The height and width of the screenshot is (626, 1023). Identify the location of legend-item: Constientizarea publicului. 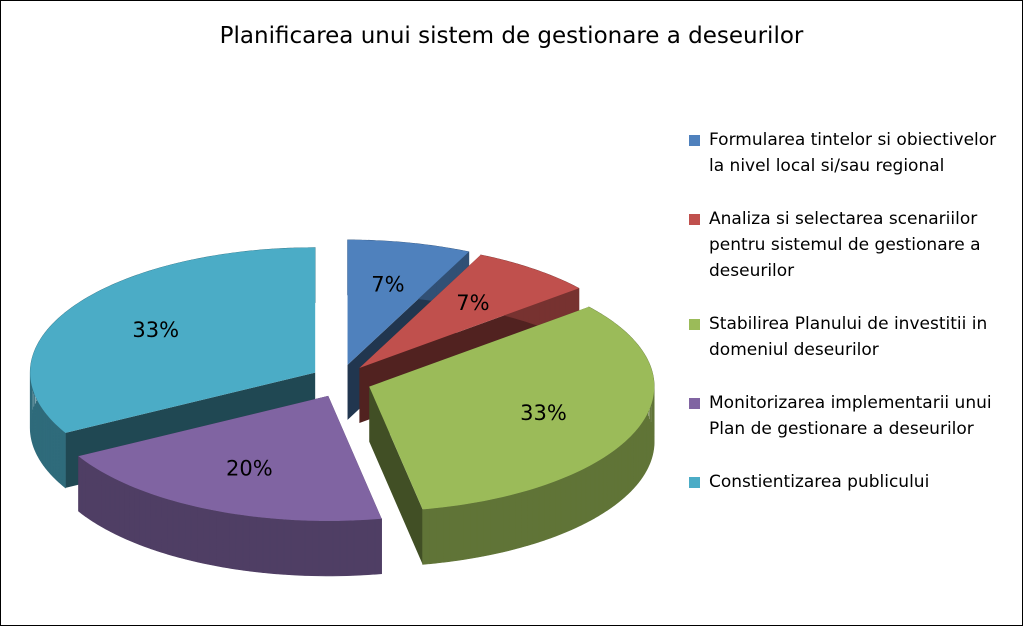
(849, 482).